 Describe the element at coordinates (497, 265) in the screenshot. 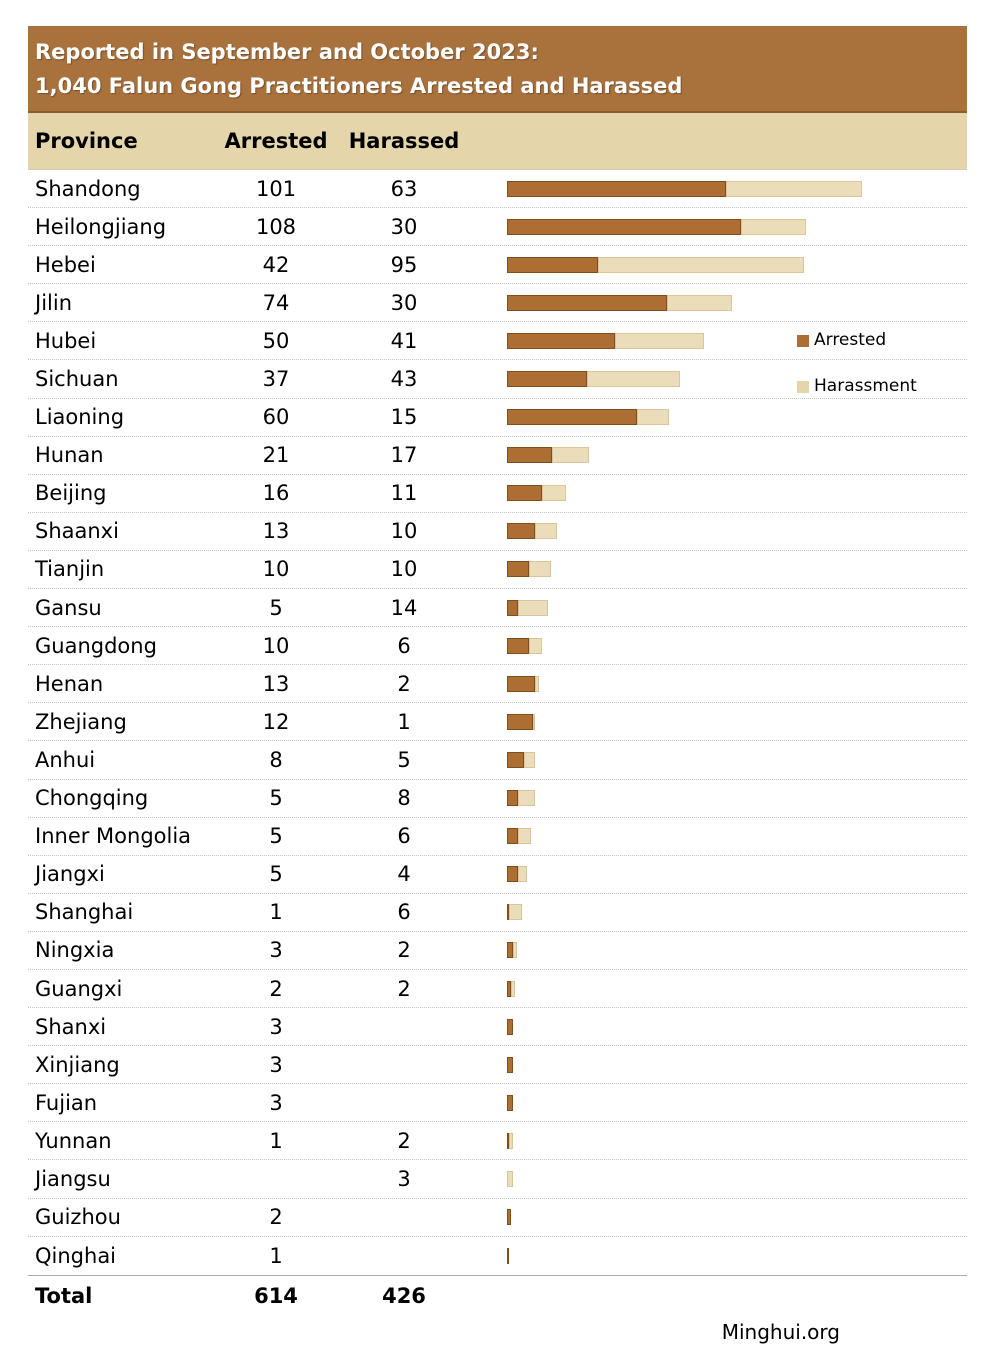

I see `table-row: Hebei 42 95` at that location.